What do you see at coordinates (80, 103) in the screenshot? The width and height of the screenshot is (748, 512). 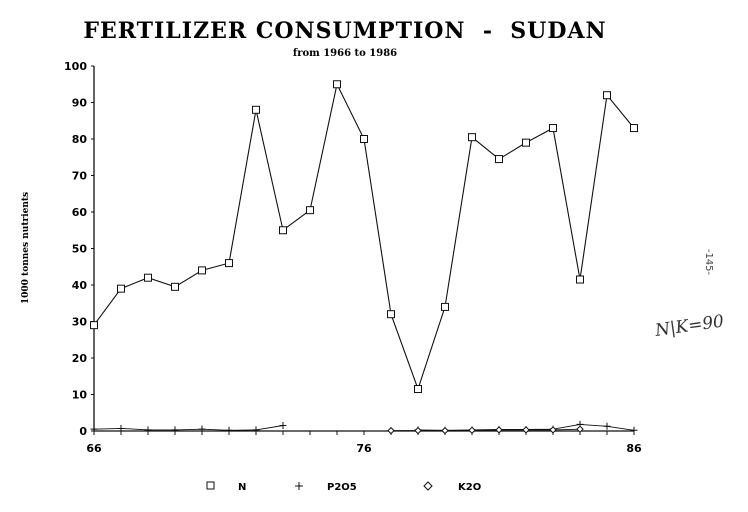 I see `y-tick-label: 90` at bounding box center [80, 103].